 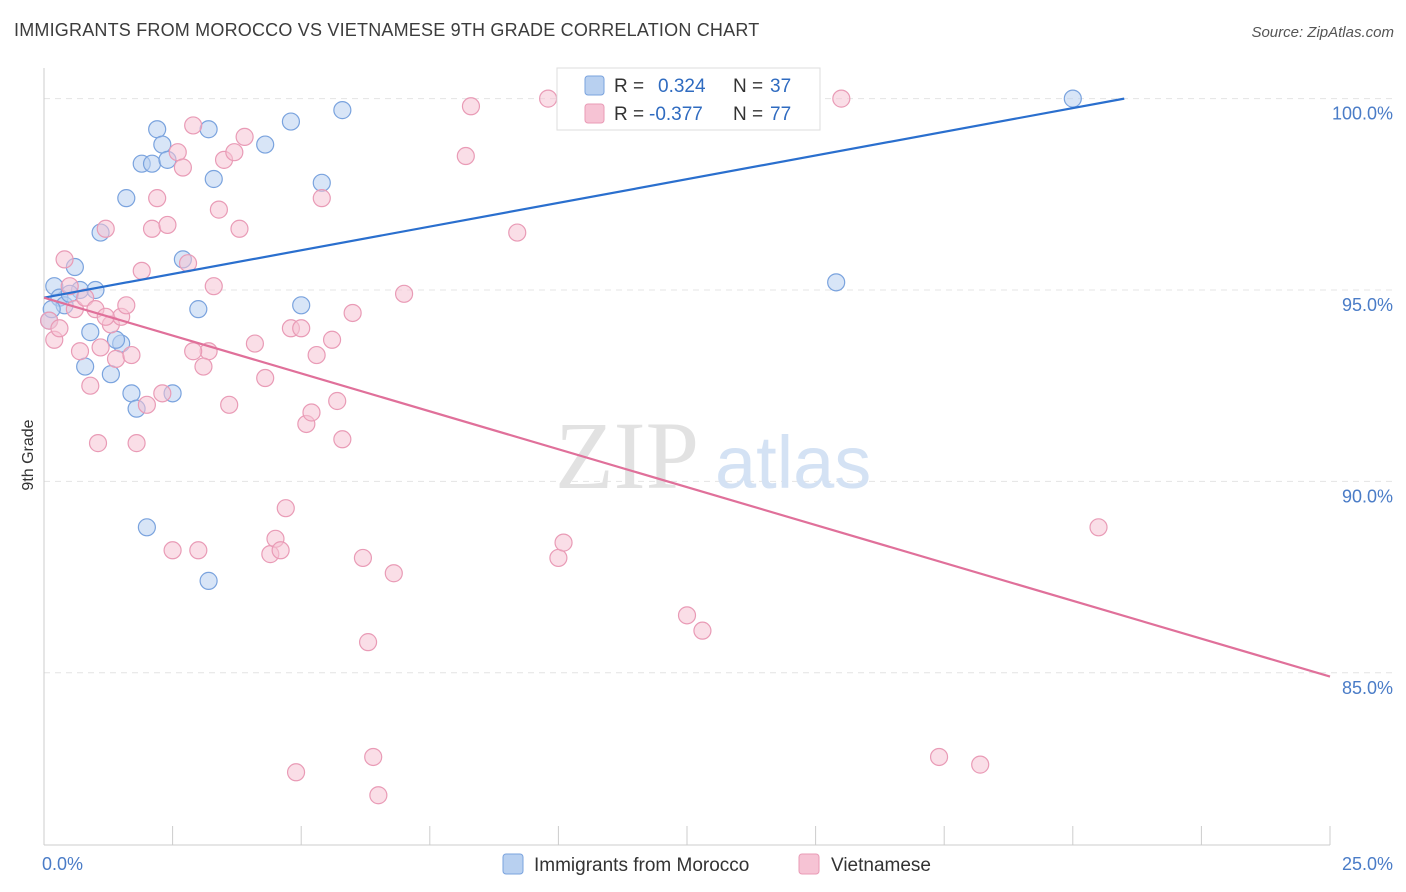 What do you see at coordinates (809, 864) in the screenshot?
I see `bottom-legend-swatch-pink` at bounding box center [809, 864].